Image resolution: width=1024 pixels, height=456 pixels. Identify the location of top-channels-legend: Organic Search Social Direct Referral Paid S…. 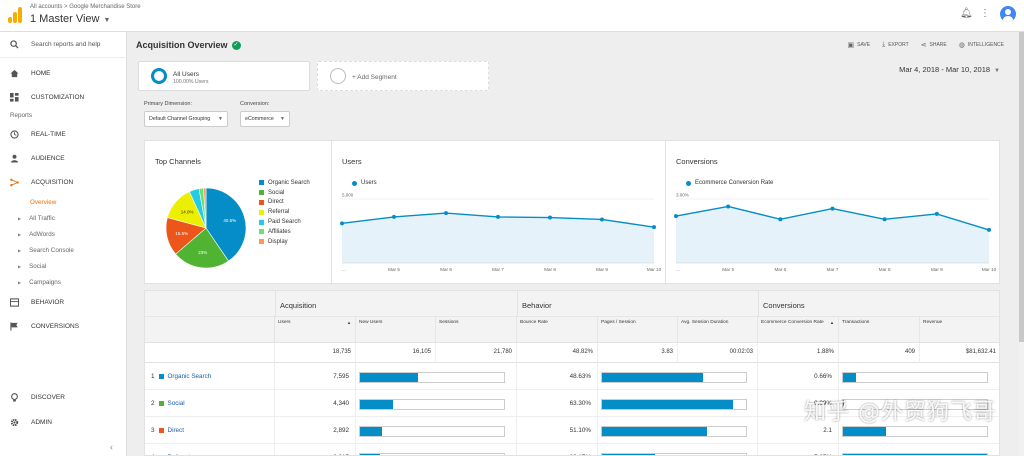
(284, 212).